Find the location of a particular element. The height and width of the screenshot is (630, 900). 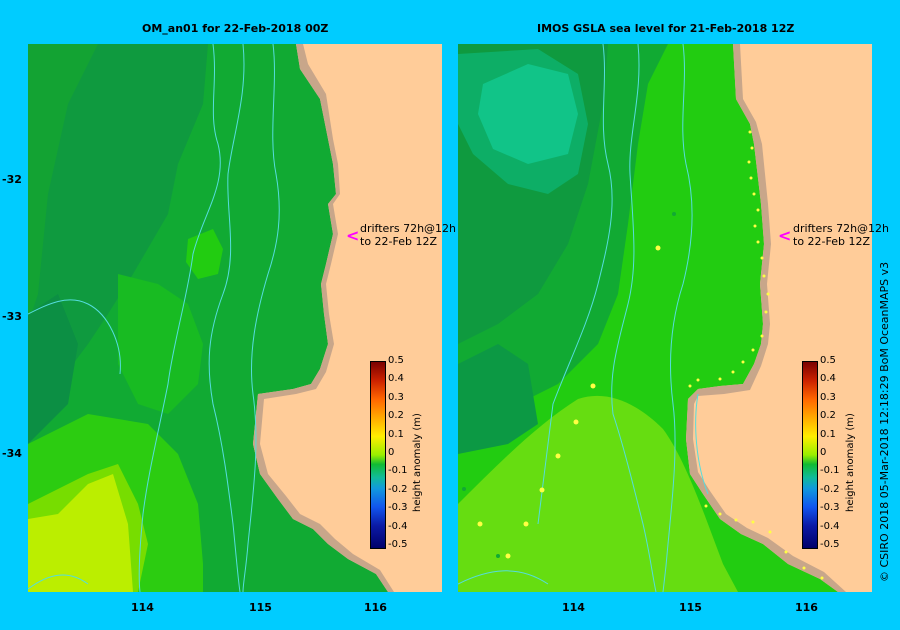

right-colorbar is located at coordinates (810, 455).